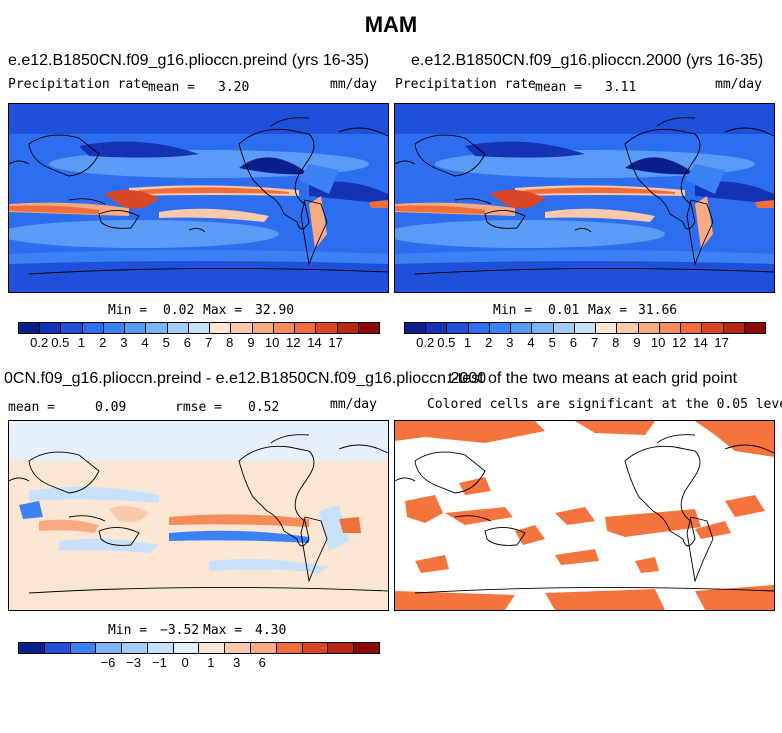  I want to click on colorbar-preind-tick-label: 14, so click(314, 342).